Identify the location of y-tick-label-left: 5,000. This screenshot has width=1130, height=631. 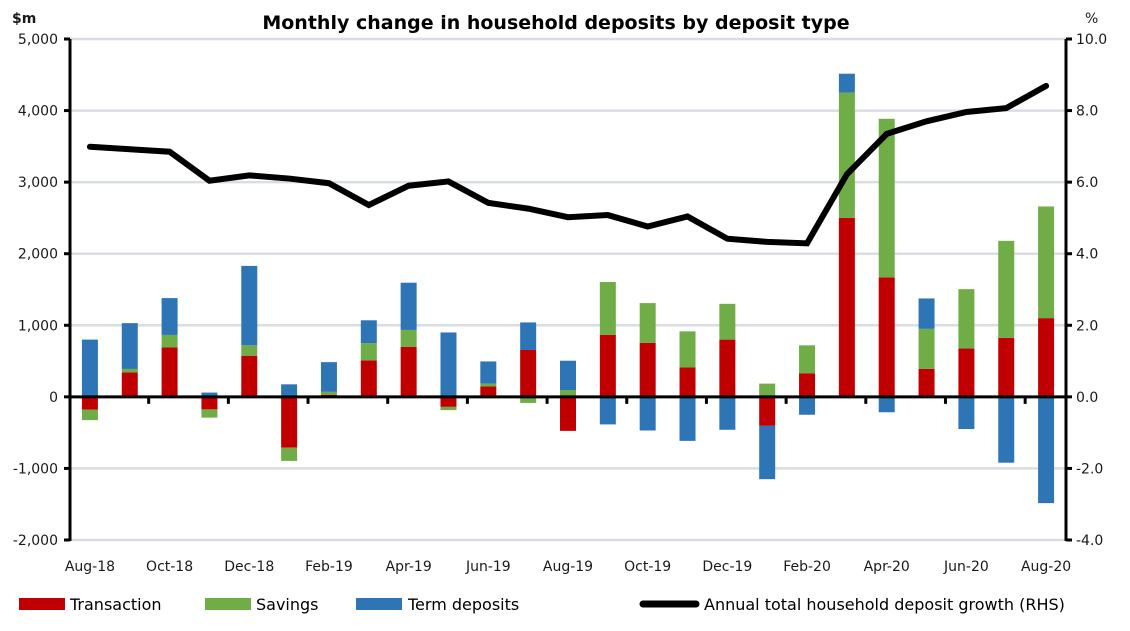
(38, 40).